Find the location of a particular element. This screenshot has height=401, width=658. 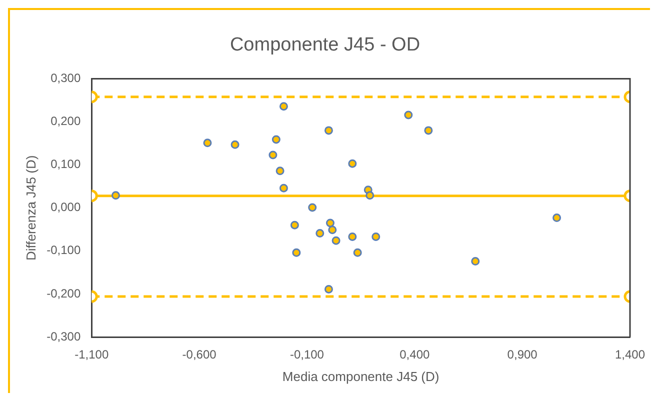

y-tick-label: 0,100 is located at coordinates (65, 164).